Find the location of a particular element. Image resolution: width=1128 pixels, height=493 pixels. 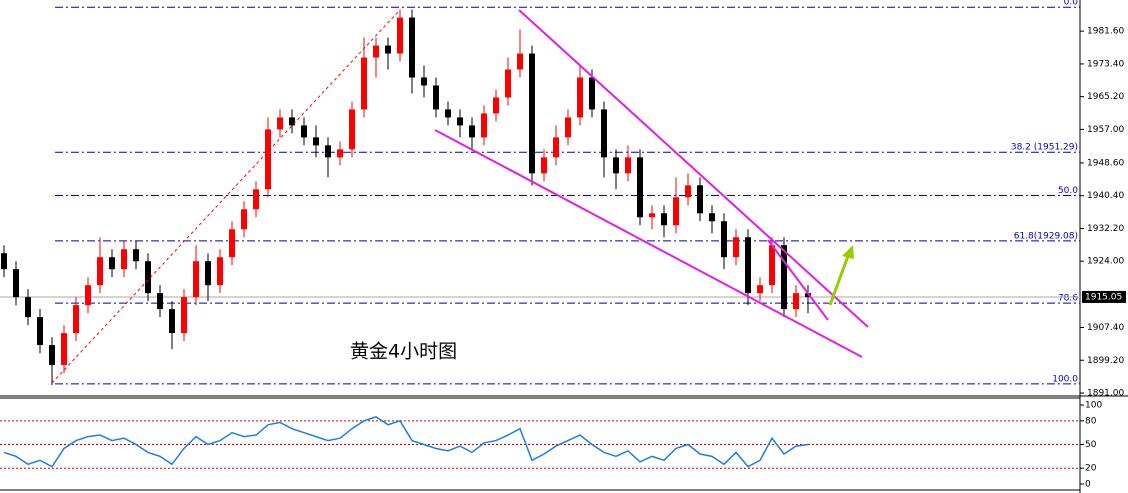

current-price-label: 1915.05 is located at coordinates (1103, 297).